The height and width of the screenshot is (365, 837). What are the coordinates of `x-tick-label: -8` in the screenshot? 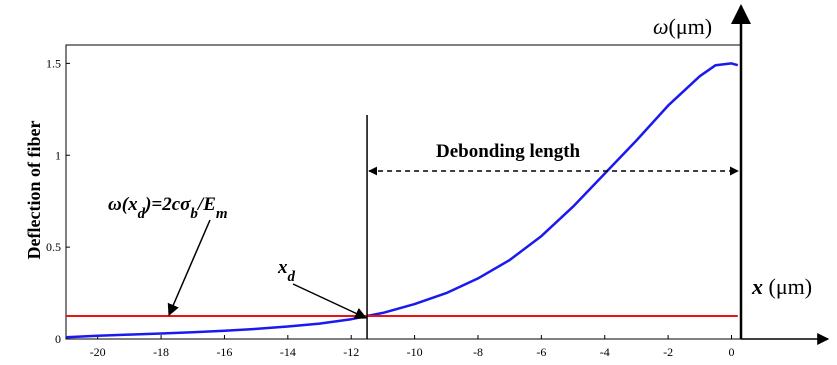 It's located at (478, 352).